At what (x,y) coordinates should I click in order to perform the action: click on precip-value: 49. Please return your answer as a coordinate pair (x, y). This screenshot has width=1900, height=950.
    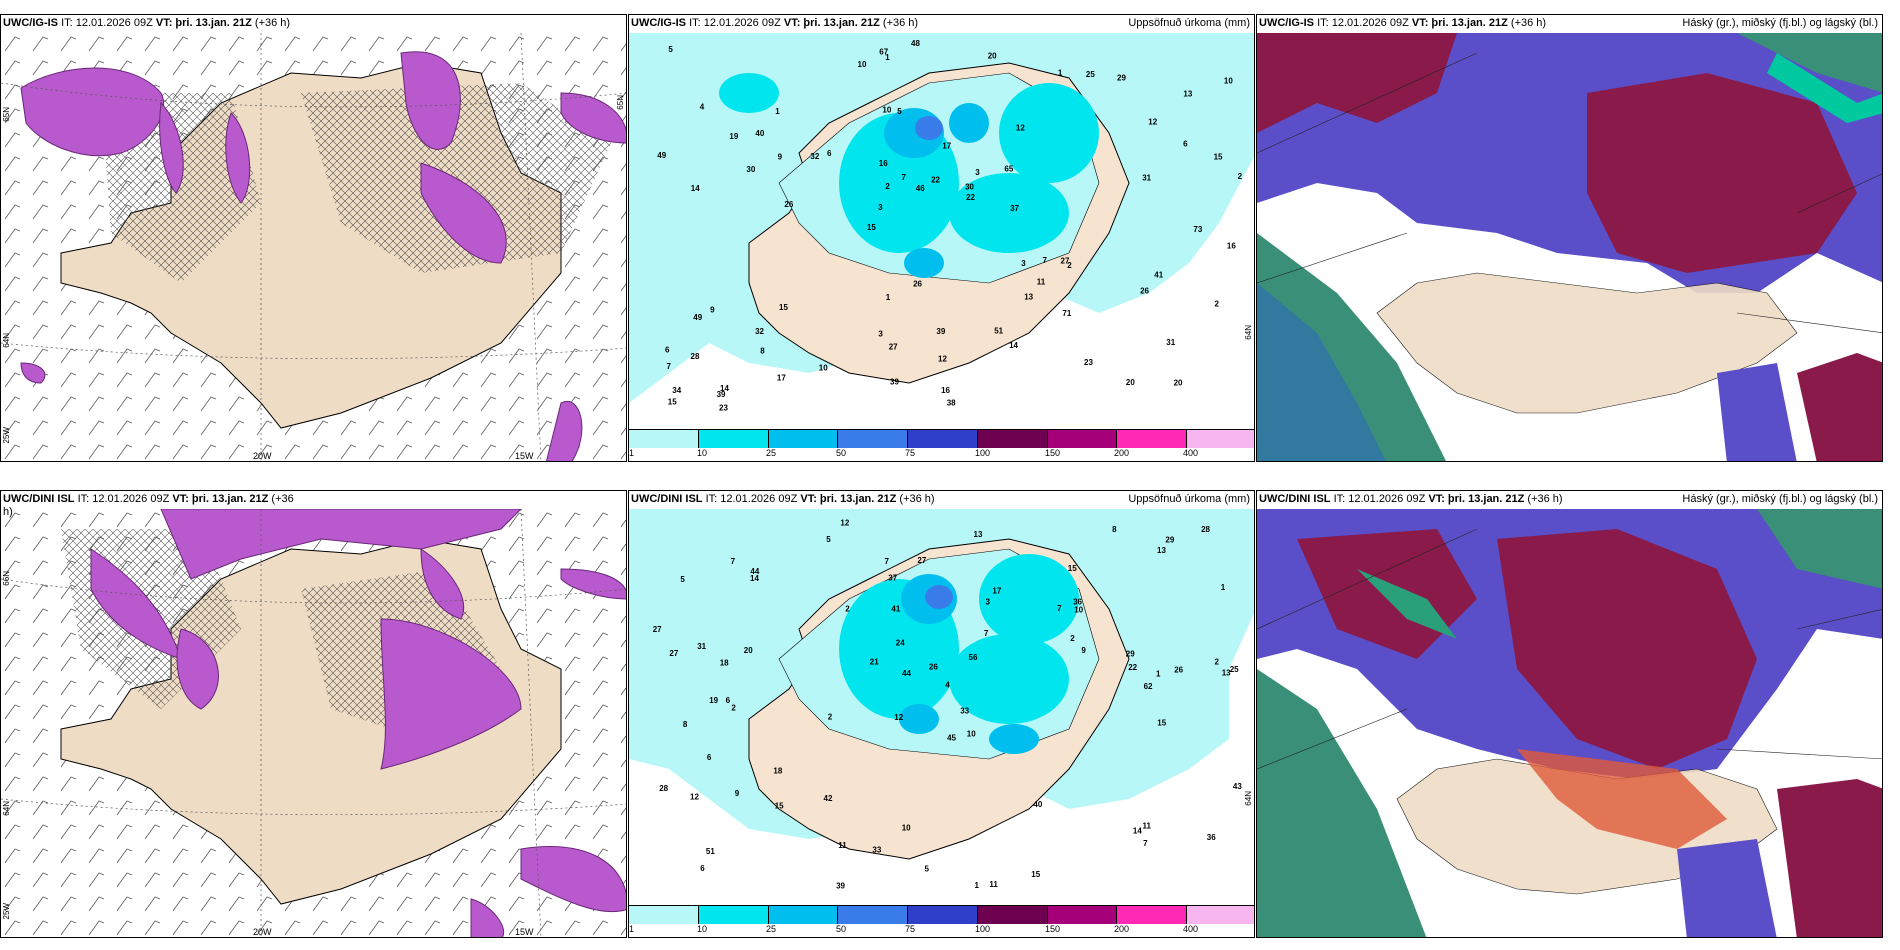
    Looking at the image, I should click on (661, 155).